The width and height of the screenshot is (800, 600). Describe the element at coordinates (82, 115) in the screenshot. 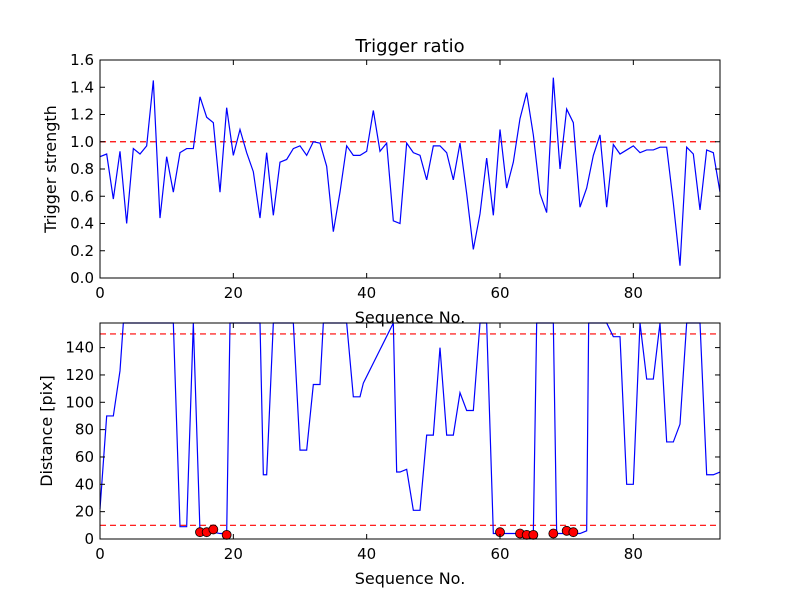

I see `y-tick-label: 1.2` at that location.